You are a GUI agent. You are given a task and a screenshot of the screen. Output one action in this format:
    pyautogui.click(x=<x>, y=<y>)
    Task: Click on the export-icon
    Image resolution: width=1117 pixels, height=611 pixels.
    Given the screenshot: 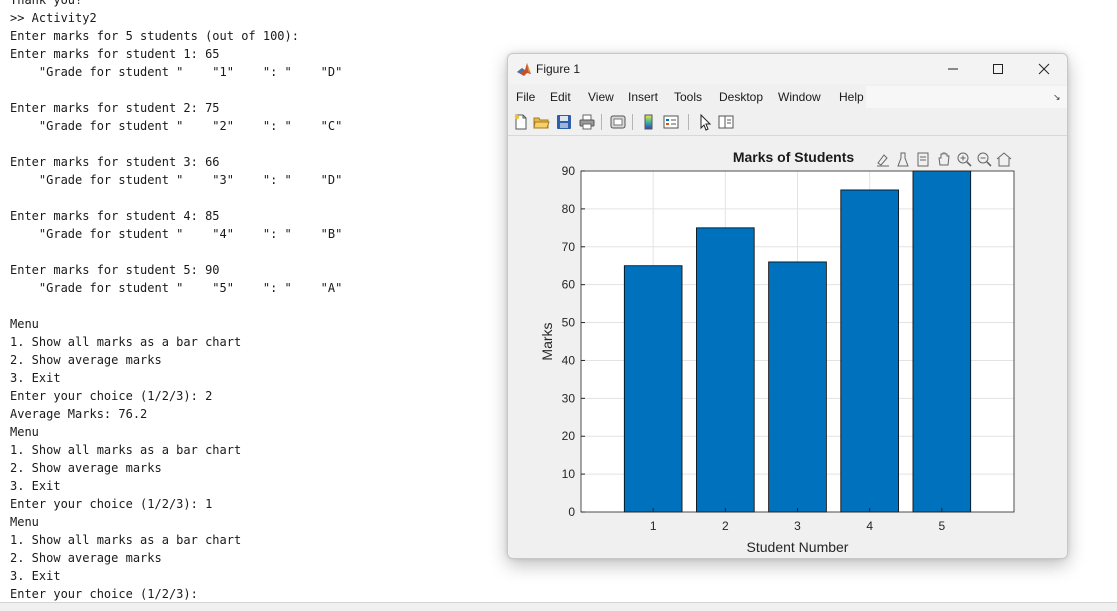 What is the action you would take?
    pyautogui.click(x=923, y=159)
    